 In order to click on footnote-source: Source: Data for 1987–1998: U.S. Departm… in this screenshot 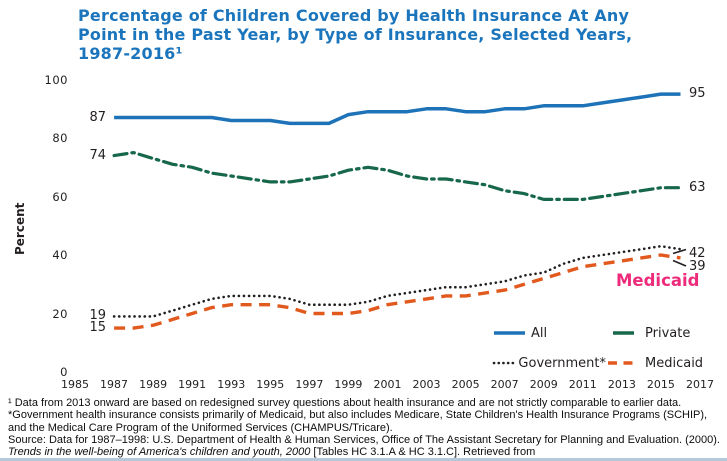, I will do `click(364, 446)`.